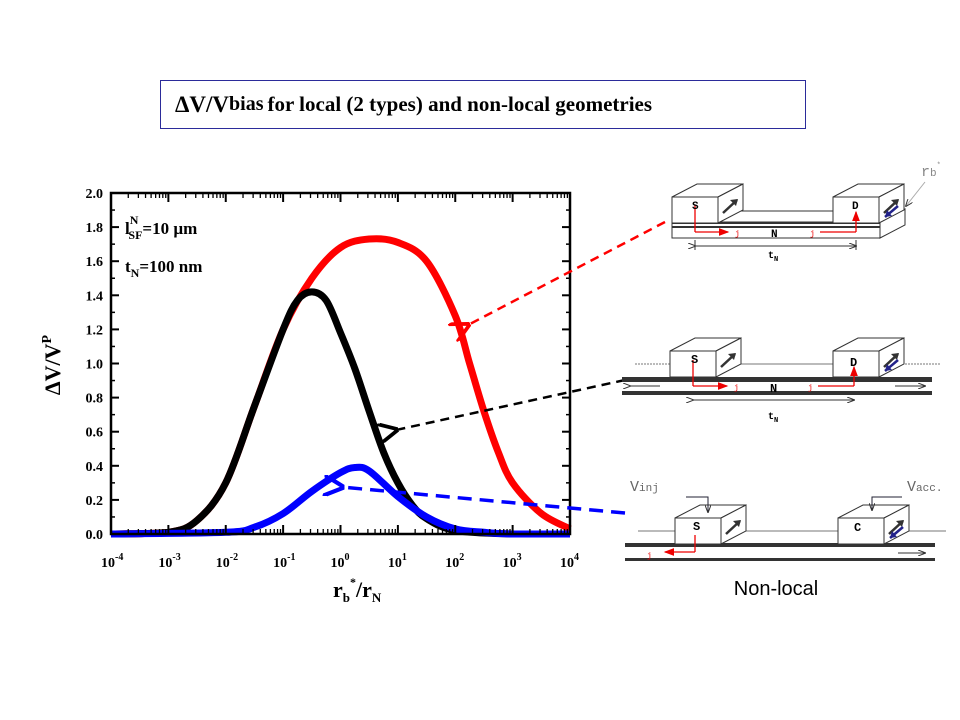 The width and height of the screenshot is (960, 720). I want to click on black-pointer-arrow, so click(511, 404).